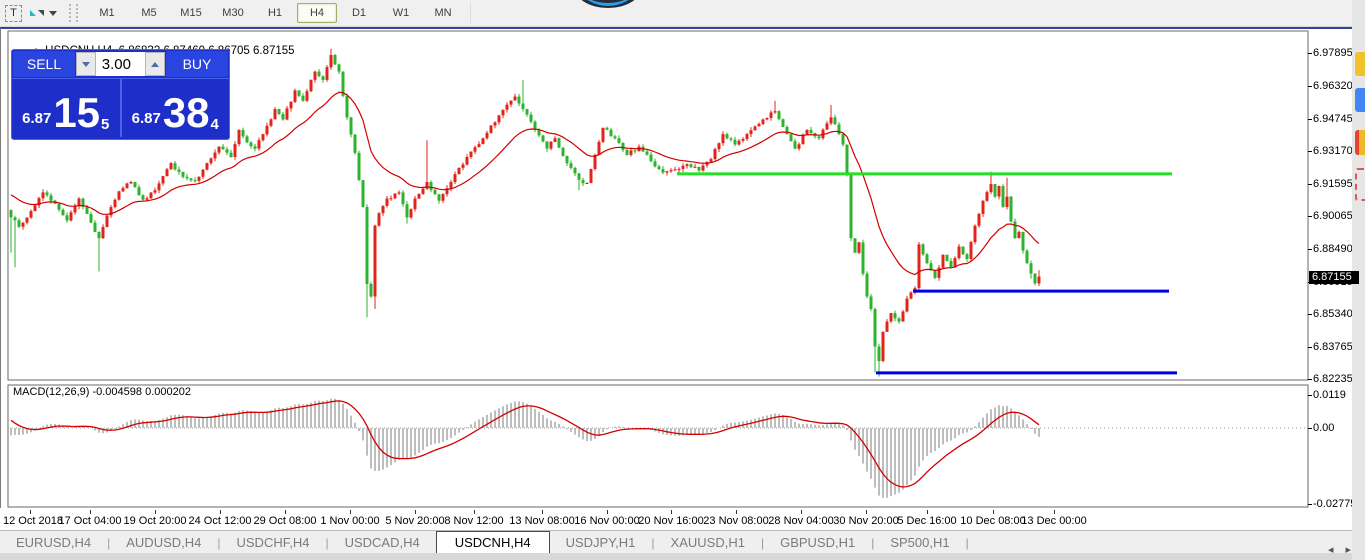  Describe the element at coordinates (1333, 53) in the screenshot. I see `price-axis-label: 6.97895` at that location.